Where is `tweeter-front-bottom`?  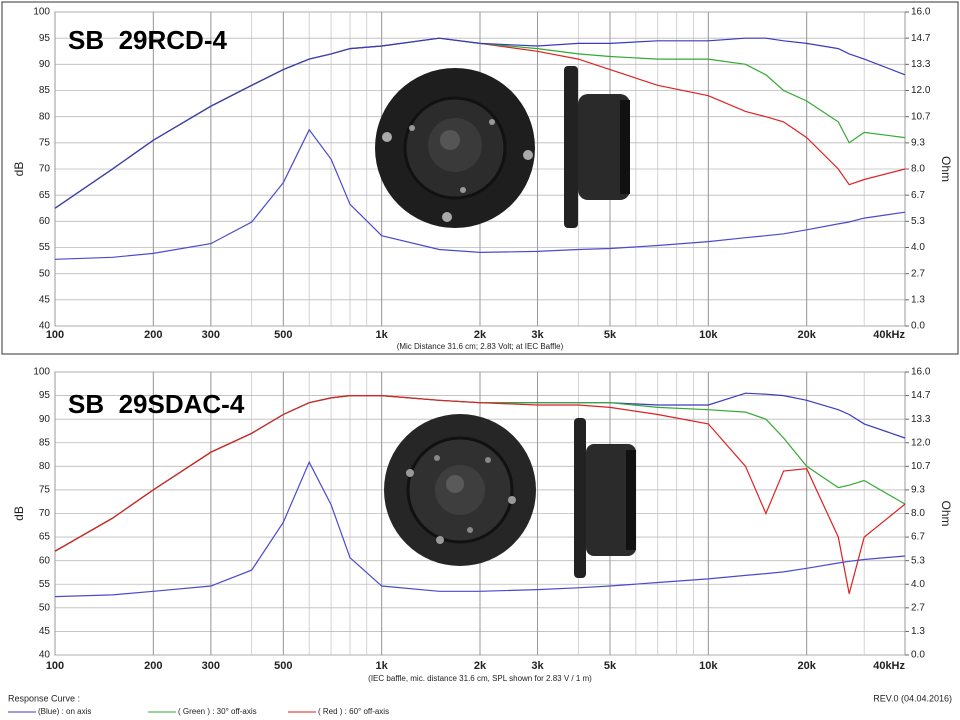
tweeter-front-bottom is located at coordinates (460, 490).